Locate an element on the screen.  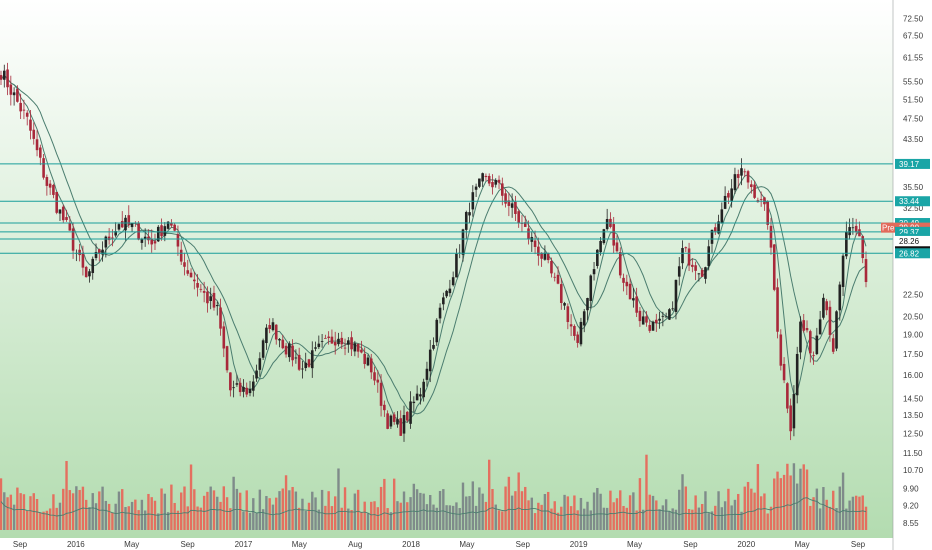
price-tag-box is located at coordinates (912, 231).